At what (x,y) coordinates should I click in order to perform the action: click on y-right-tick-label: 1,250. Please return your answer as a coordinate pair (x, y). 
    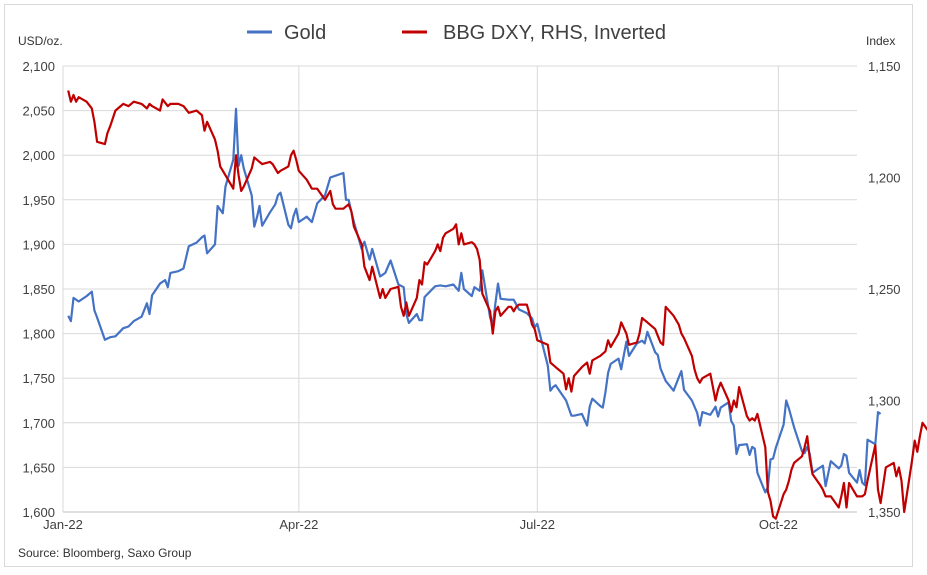
    Looking at the image, I should click on (884, 289).